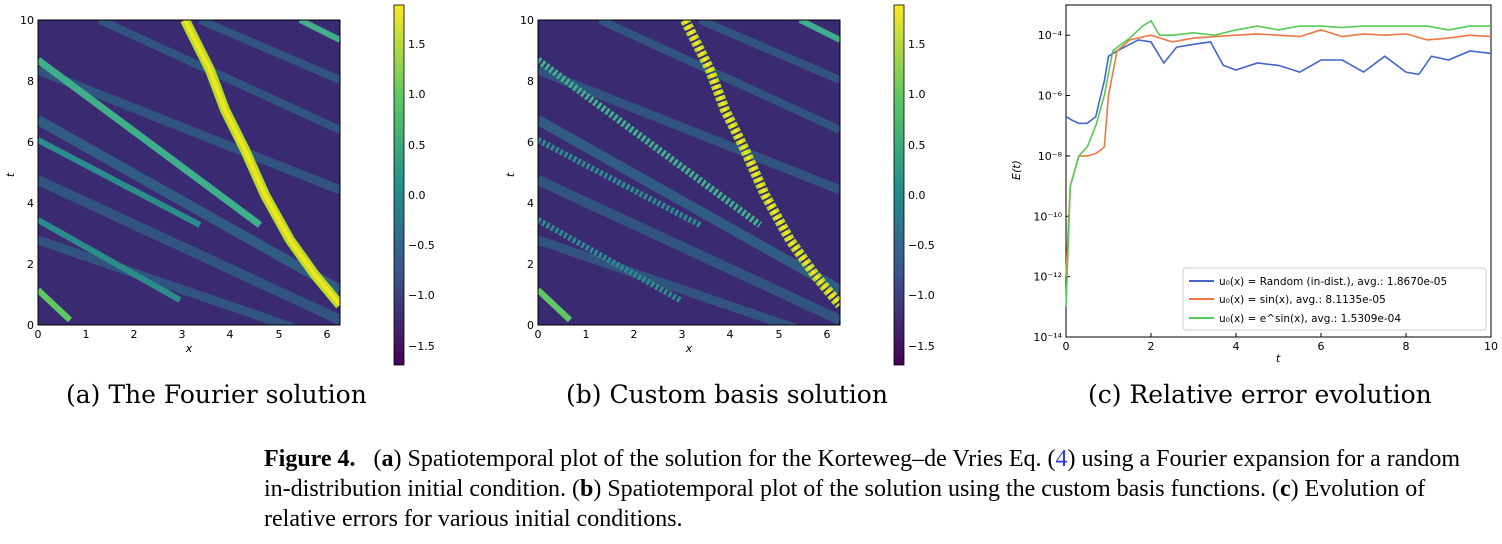 The width and height of the screenshot is (1502, 544). Describe the element at coordinates (1491, 346) in the screenshot. I see `x-tick-label: 10` at that location.